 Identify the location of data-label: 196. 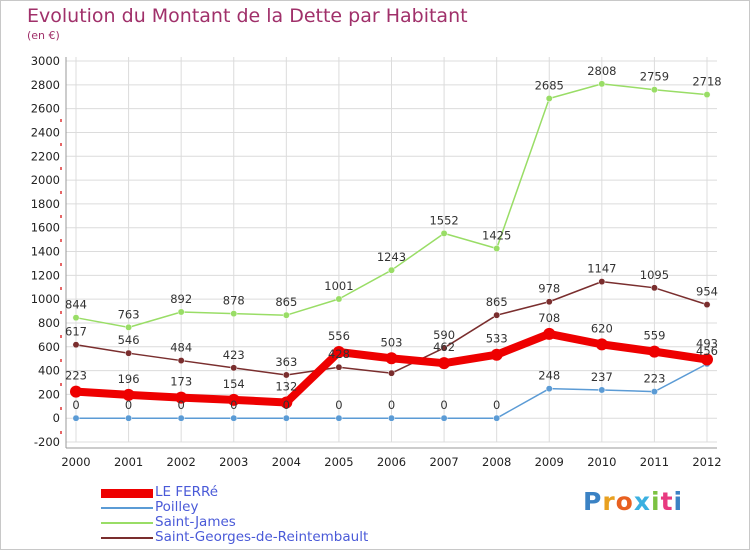
(129, 379).